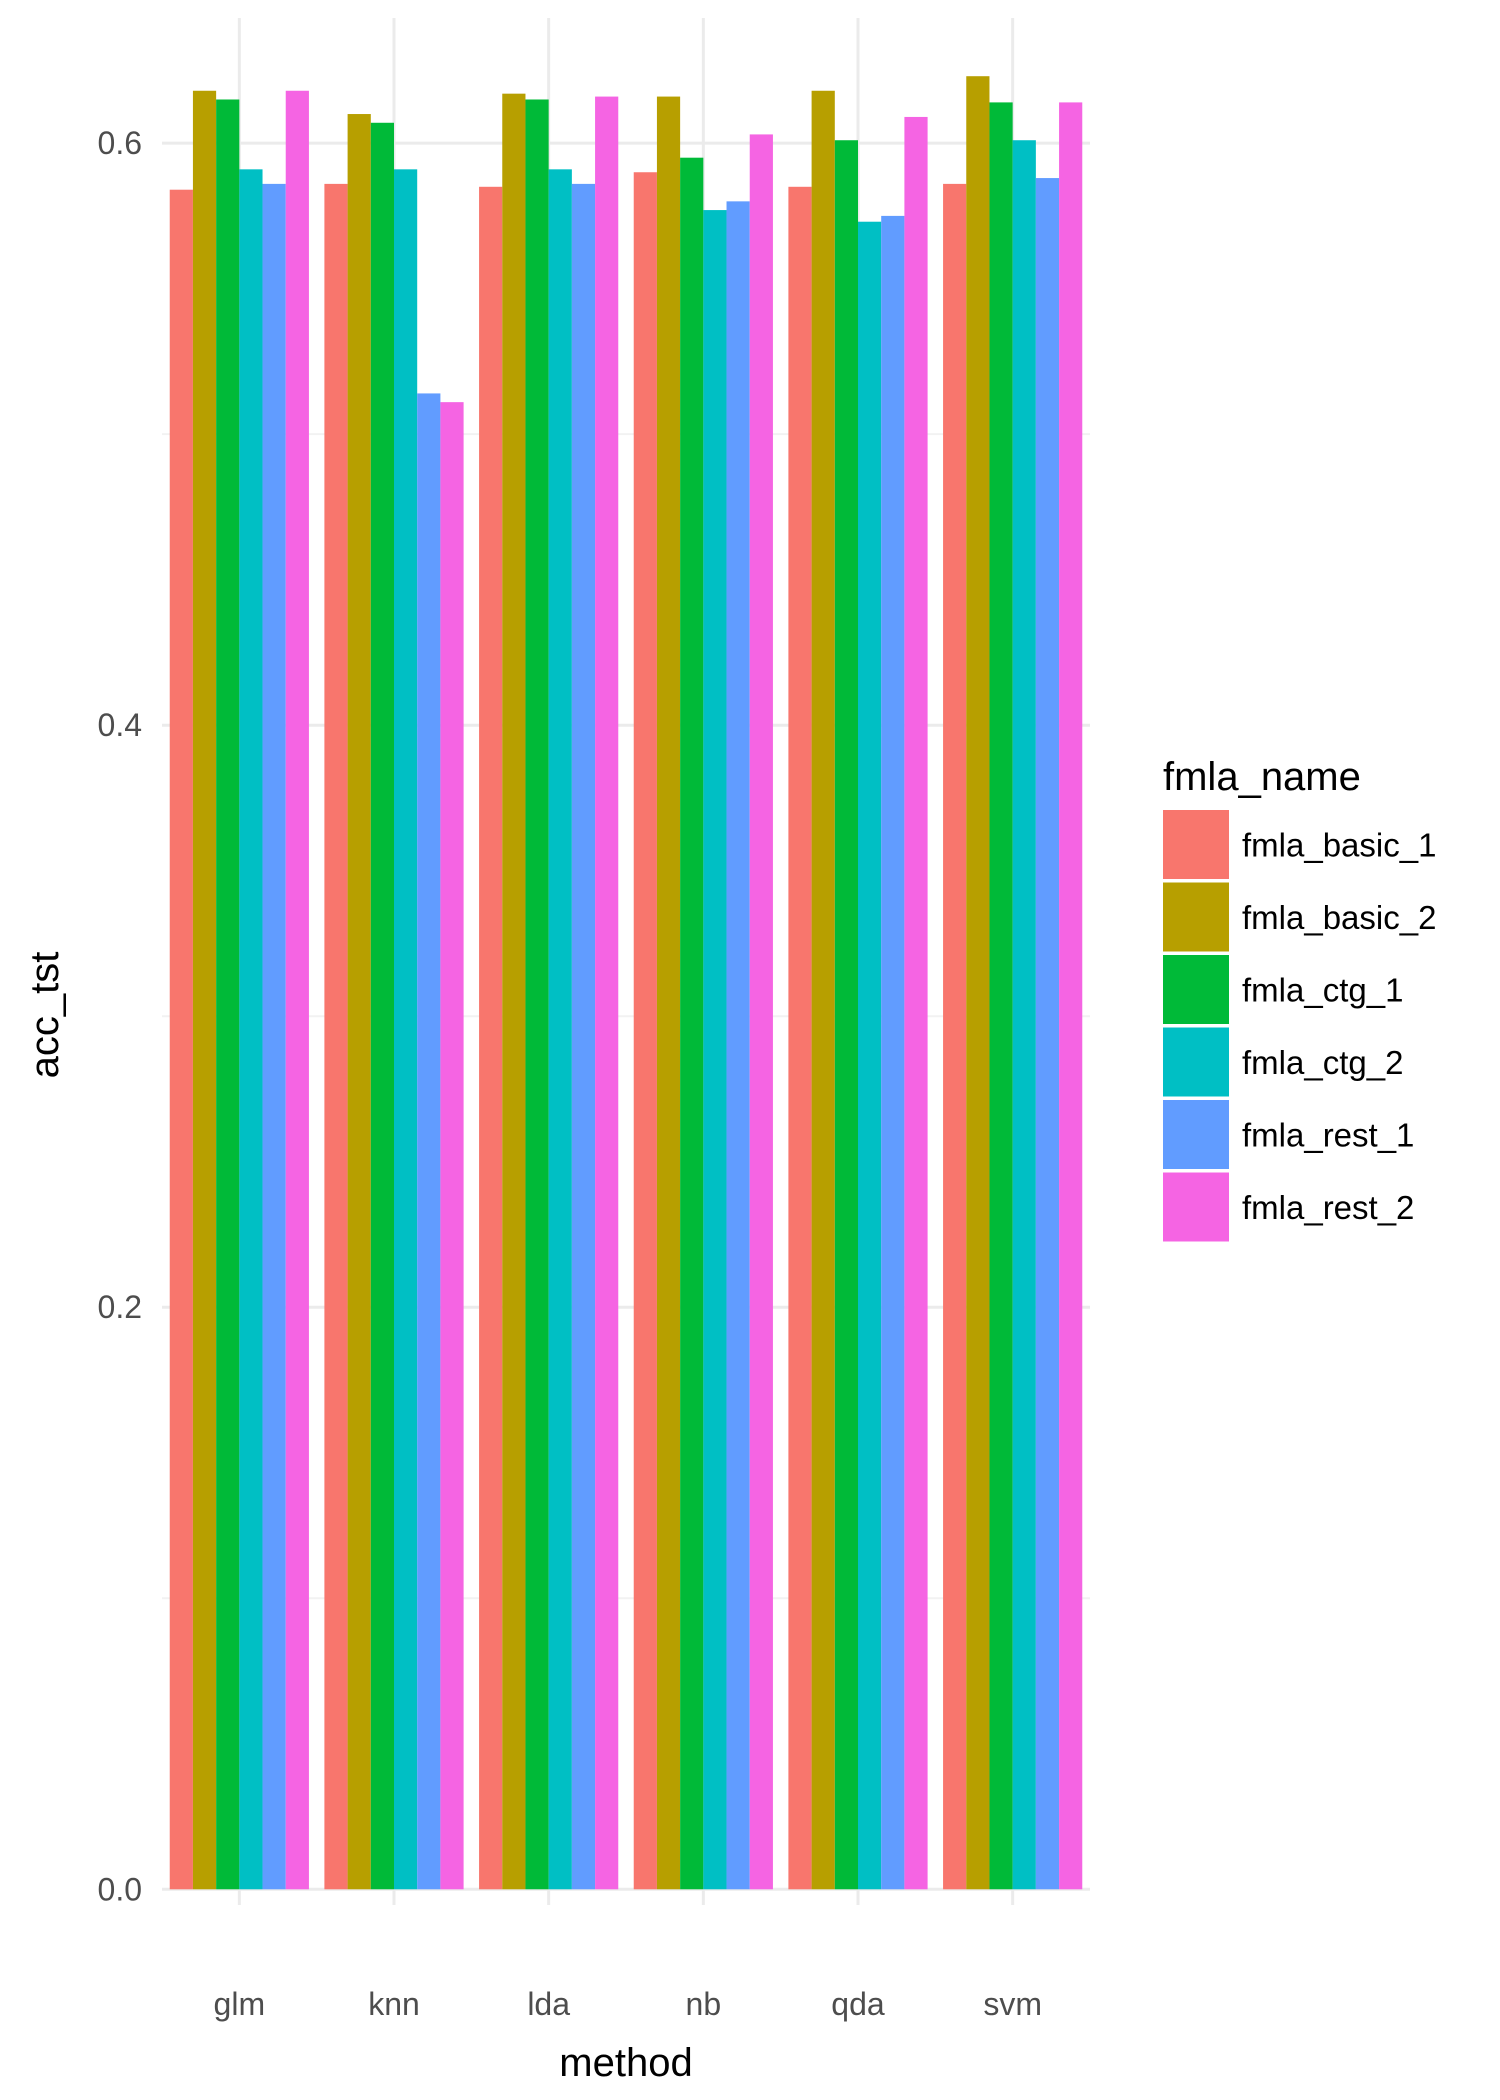 The image size is (1500, 2100). I want to click on y-axis-ticks: 0.0 0.2 0.4 0.6, so click(120, 1016).